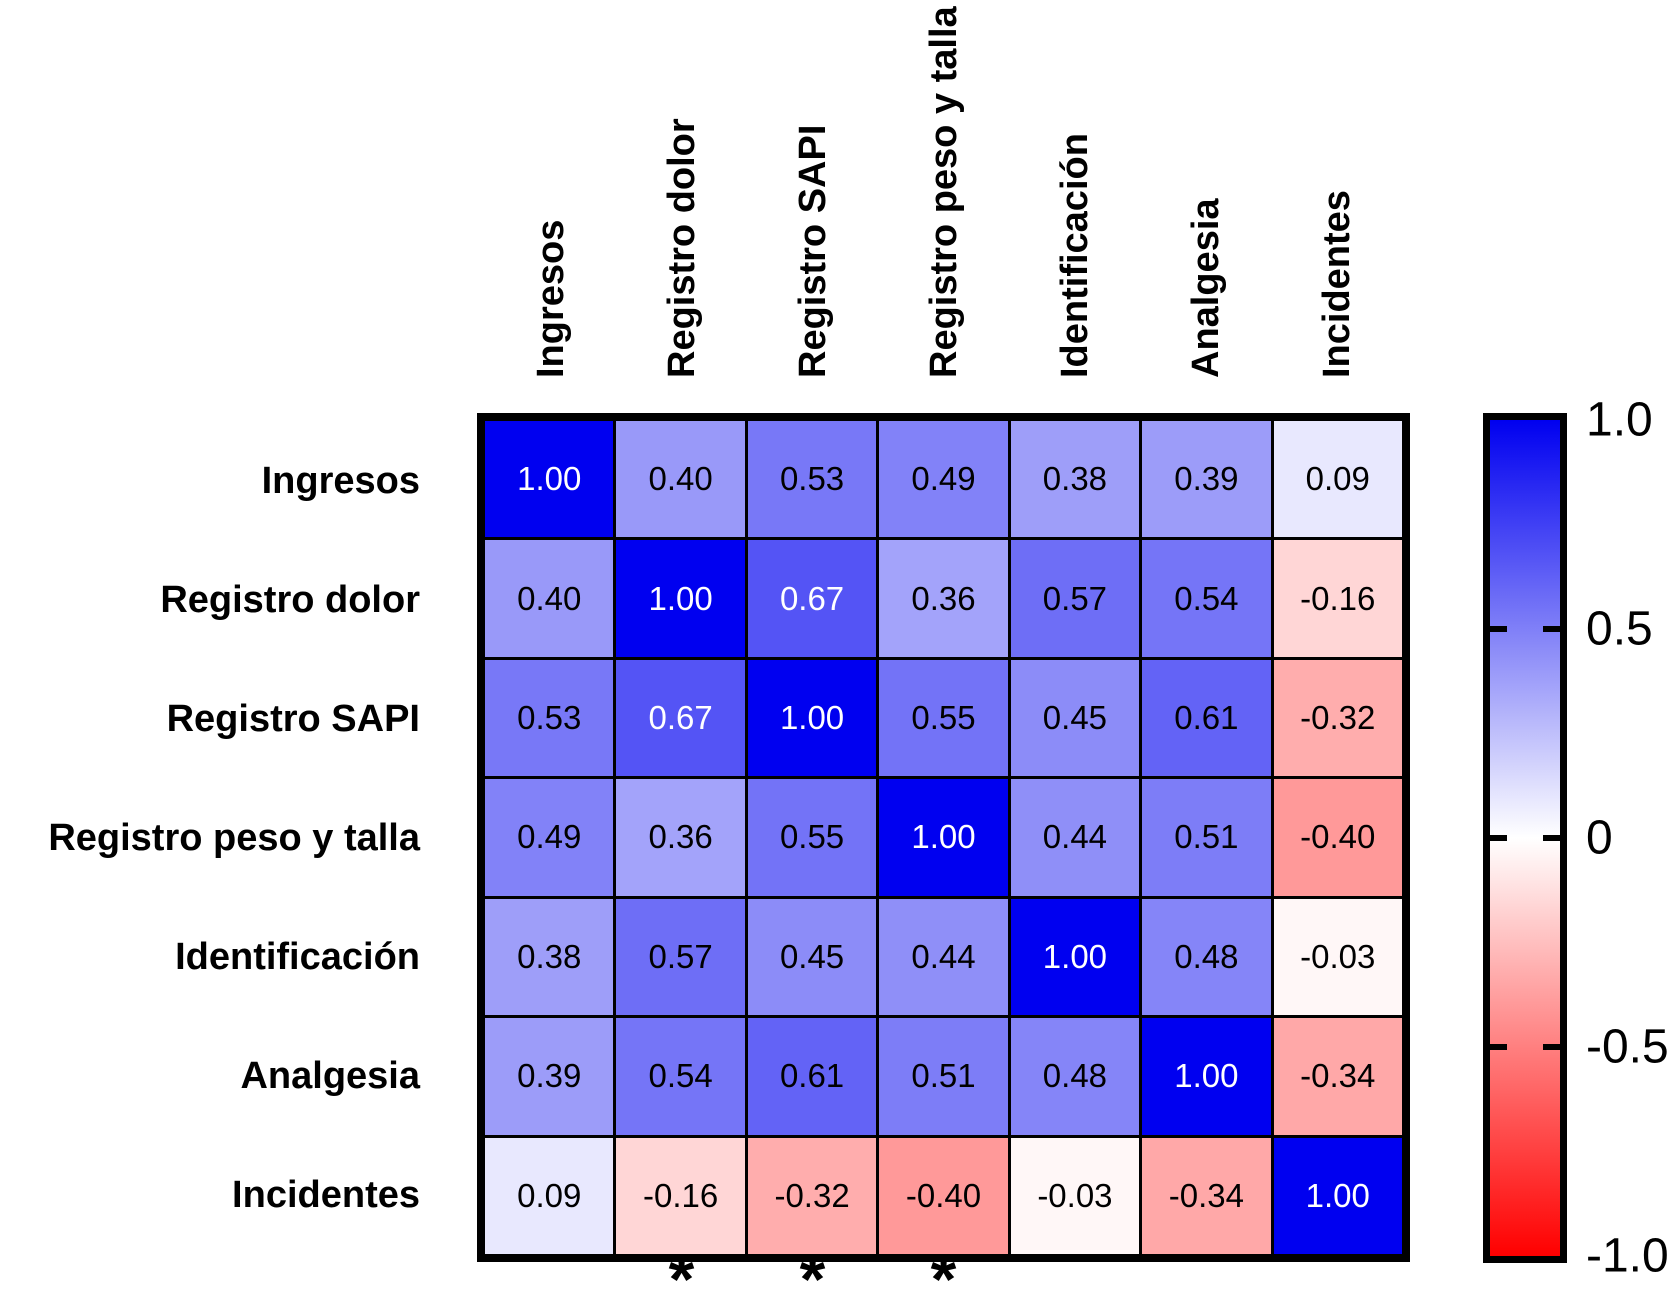 The width and height of the screenshot is (1675, 1294). What do you see at coordinates (550, 298) in the screenshot?
I see `column-label: Ingresos` at bounding box center [550, 298].